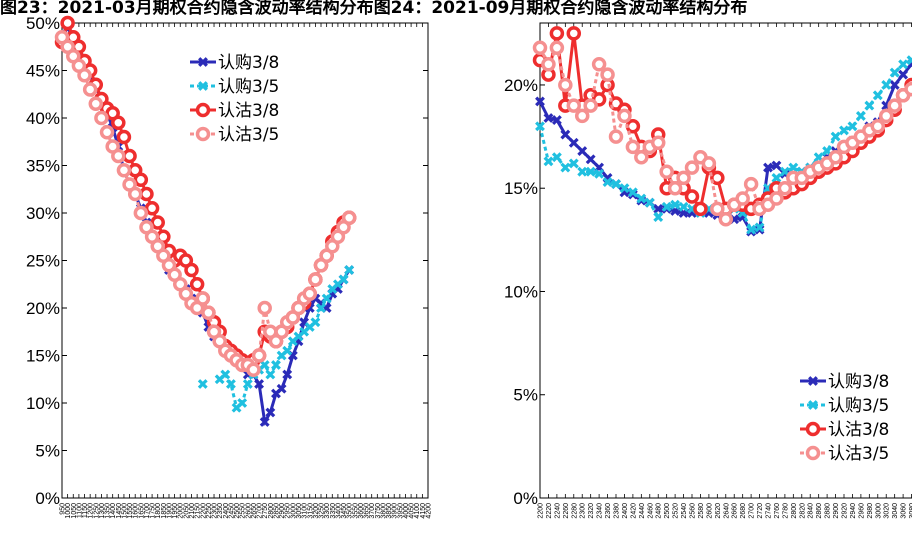  Describe the element at coordinates (557, 511) in the screenshot. I see `x-tick-label: 2240` at that location.